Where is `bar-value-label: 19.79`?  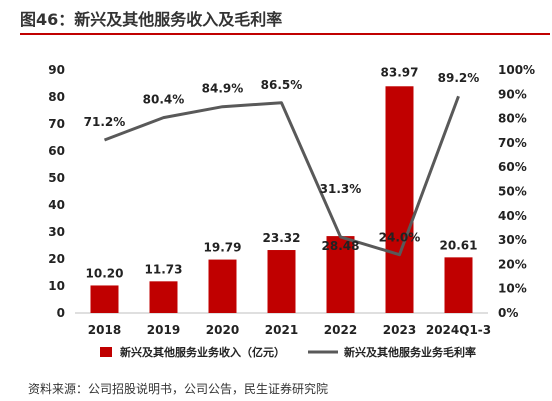
bar-value-label: 19.79 is located at coordinates (223, 248).